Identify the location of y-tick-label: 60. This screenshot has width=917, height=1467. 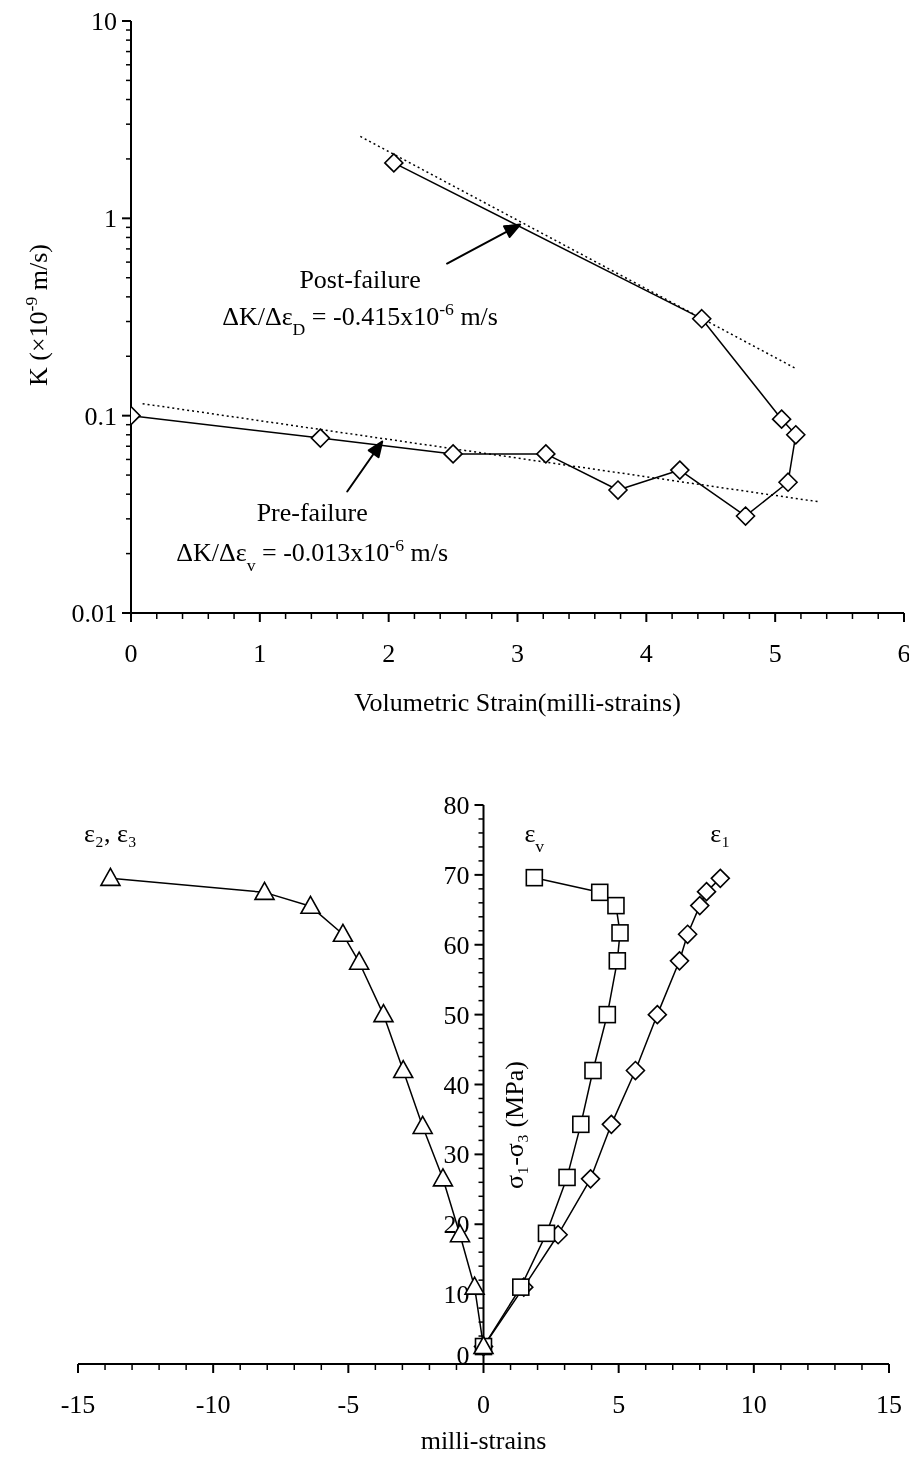
(456, 945).